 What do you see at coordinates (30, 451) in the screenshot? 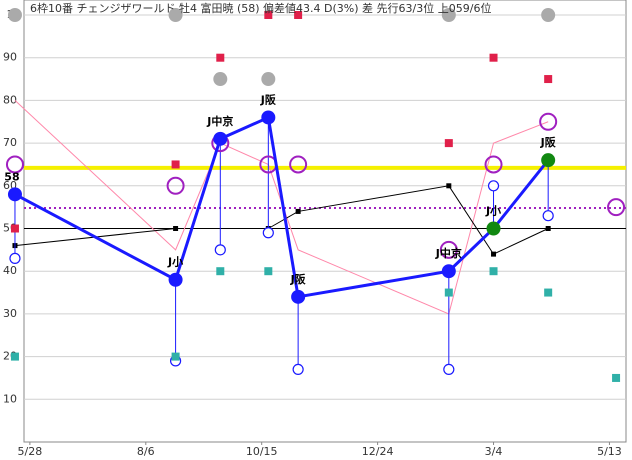
I see `x-tick-label: 5/28` at bounding box center [30, 451].